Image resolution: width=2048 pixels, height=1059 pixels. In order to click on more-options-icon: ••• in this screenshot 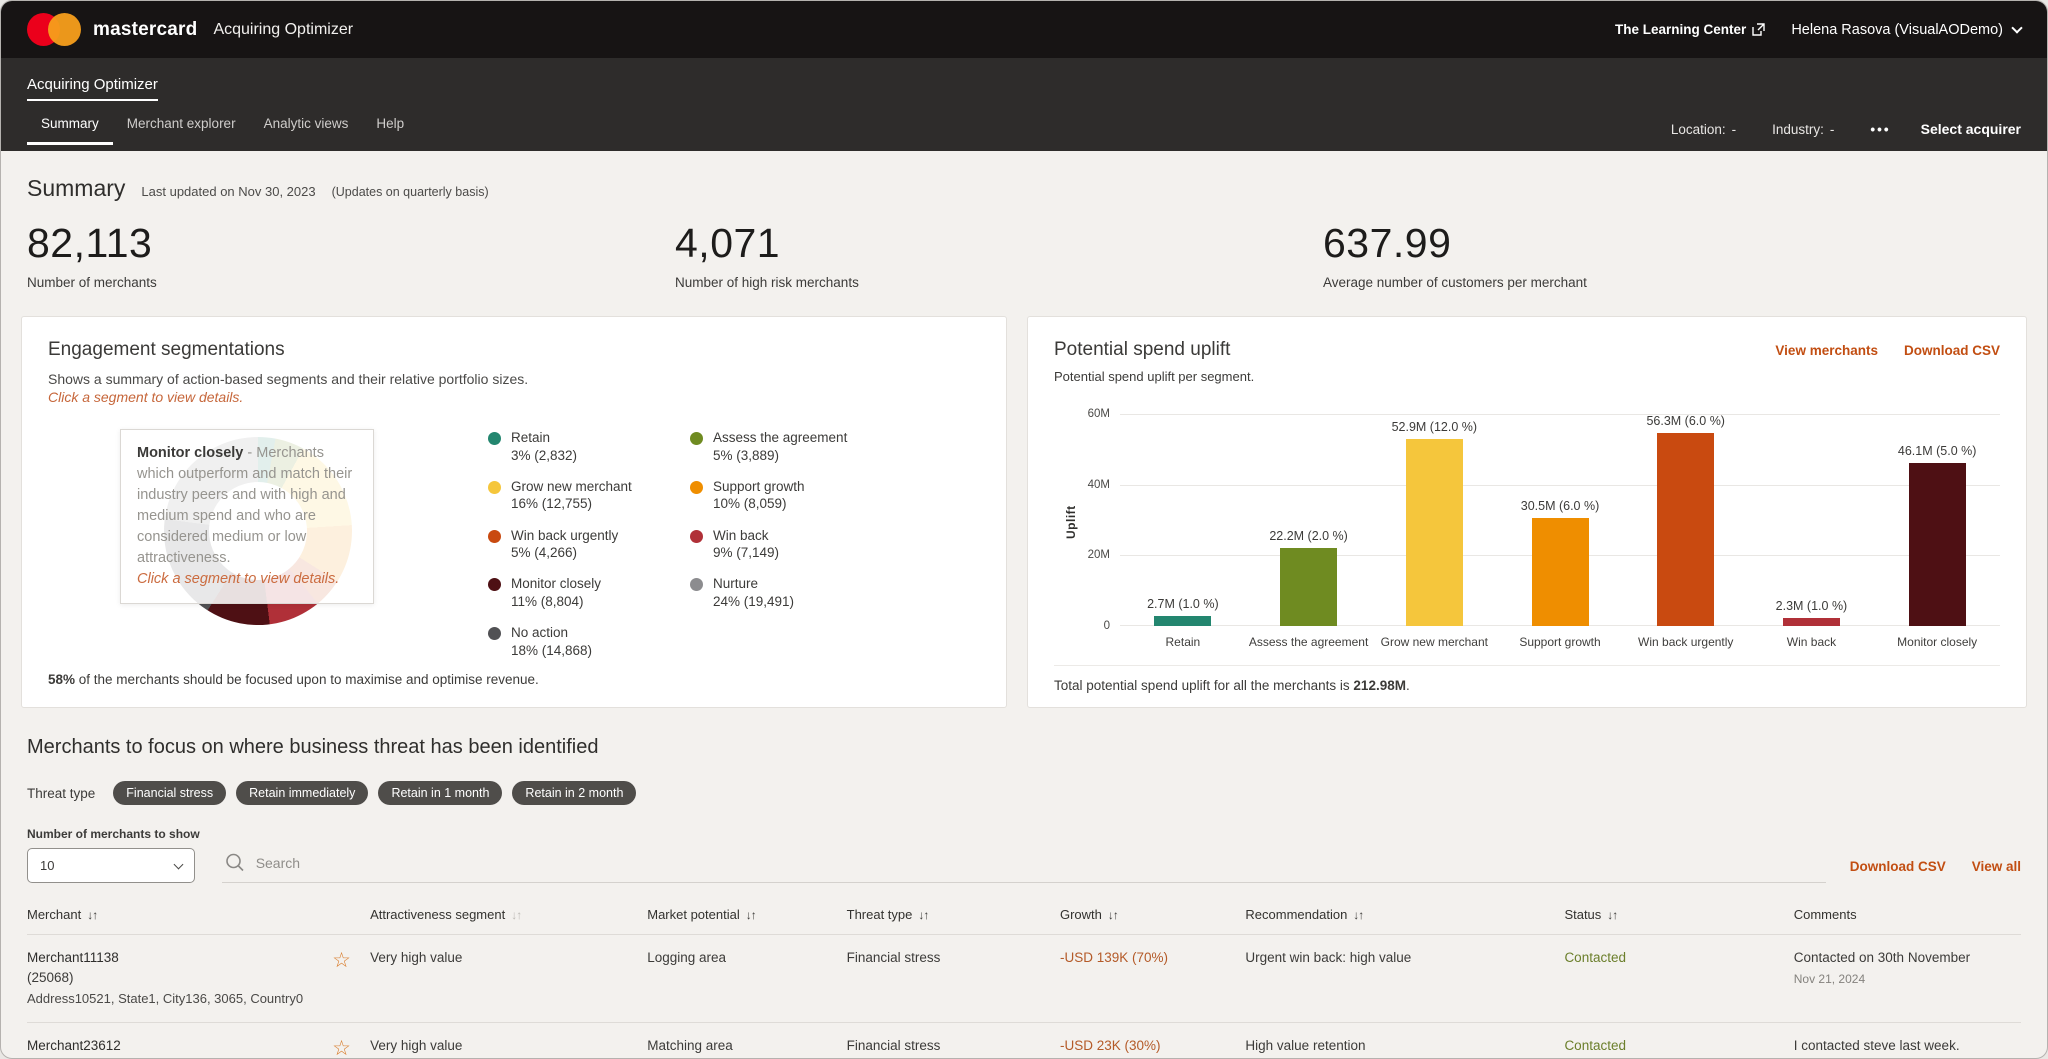, I will do `click(1880, 129)`.